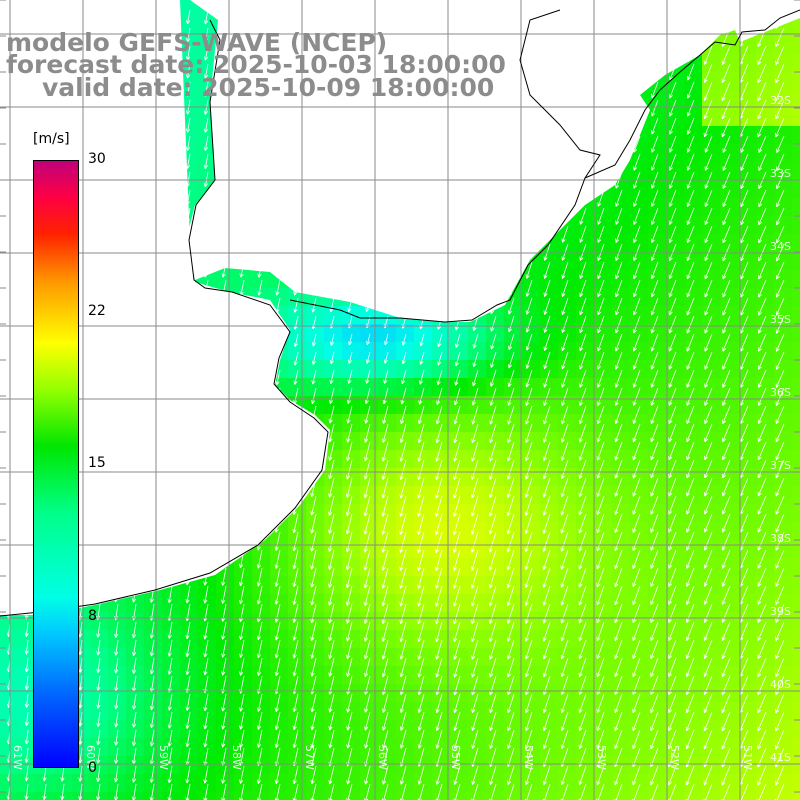 The width and height of the screenshot is (800, 800). I want to click on latitude-label: 37S, so click(780, 465).